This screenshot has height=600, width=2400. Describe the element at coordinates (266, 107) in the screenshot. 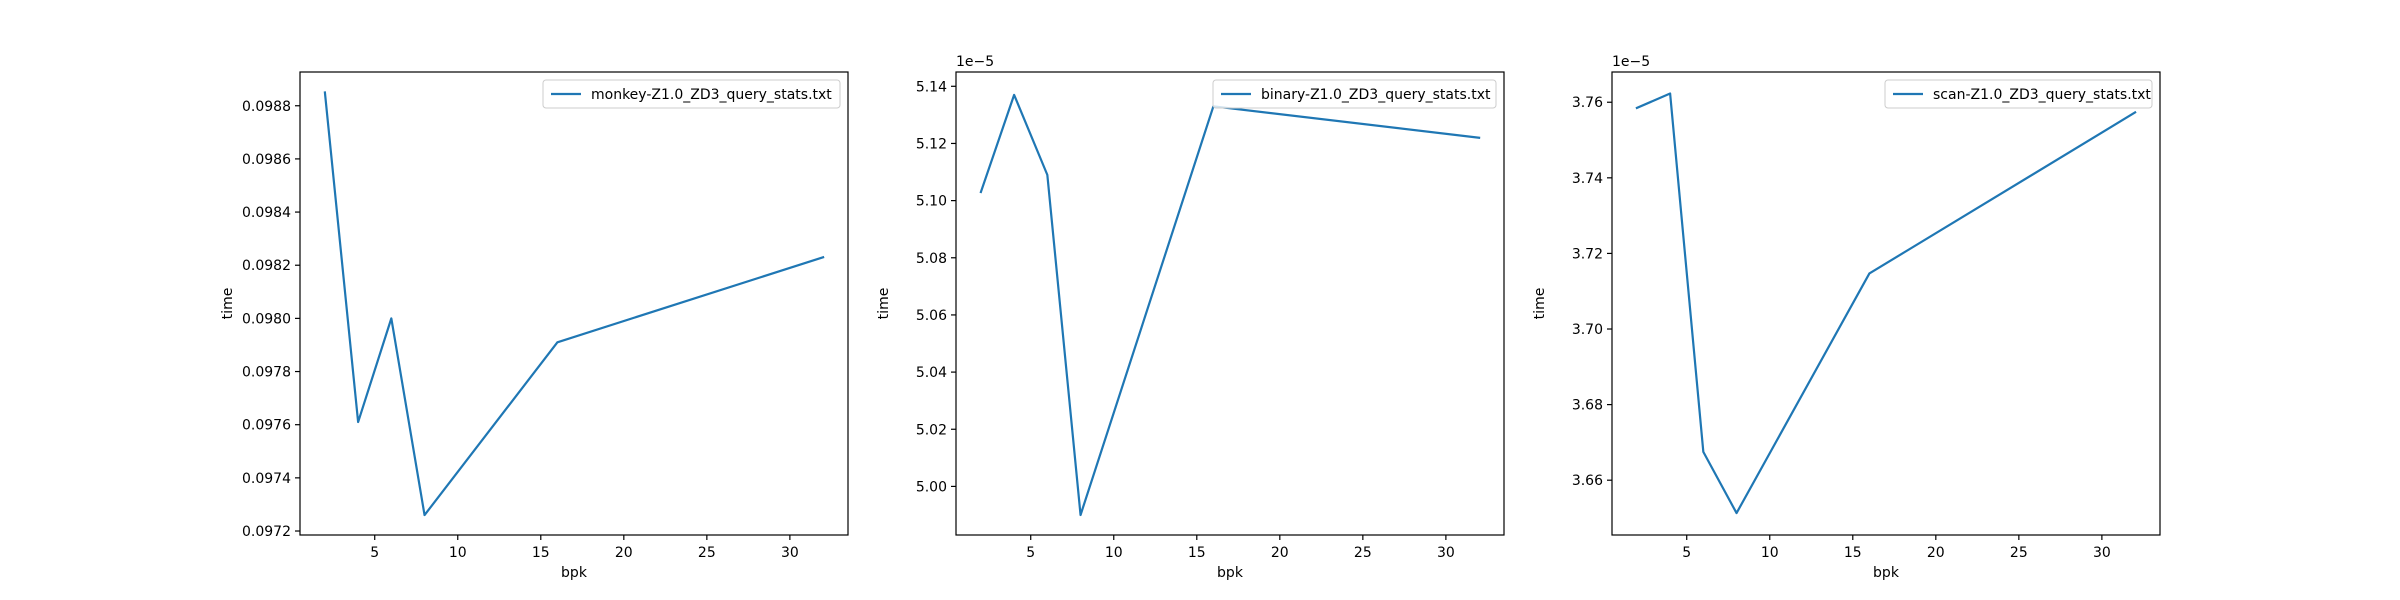

I see `y-tick-label: 0.0988` at that location.